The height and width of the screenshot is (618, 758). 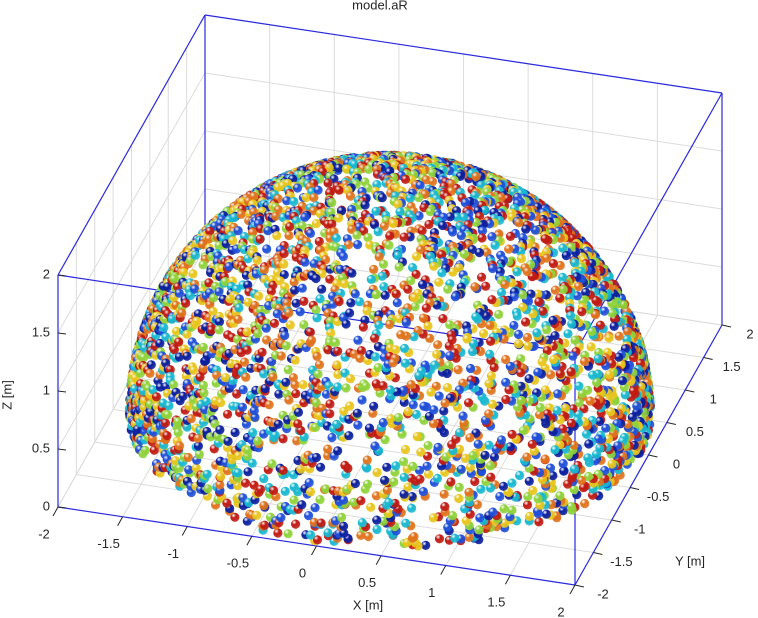 I want to click on chart-title: model.aR, so click(x=380, y=6).